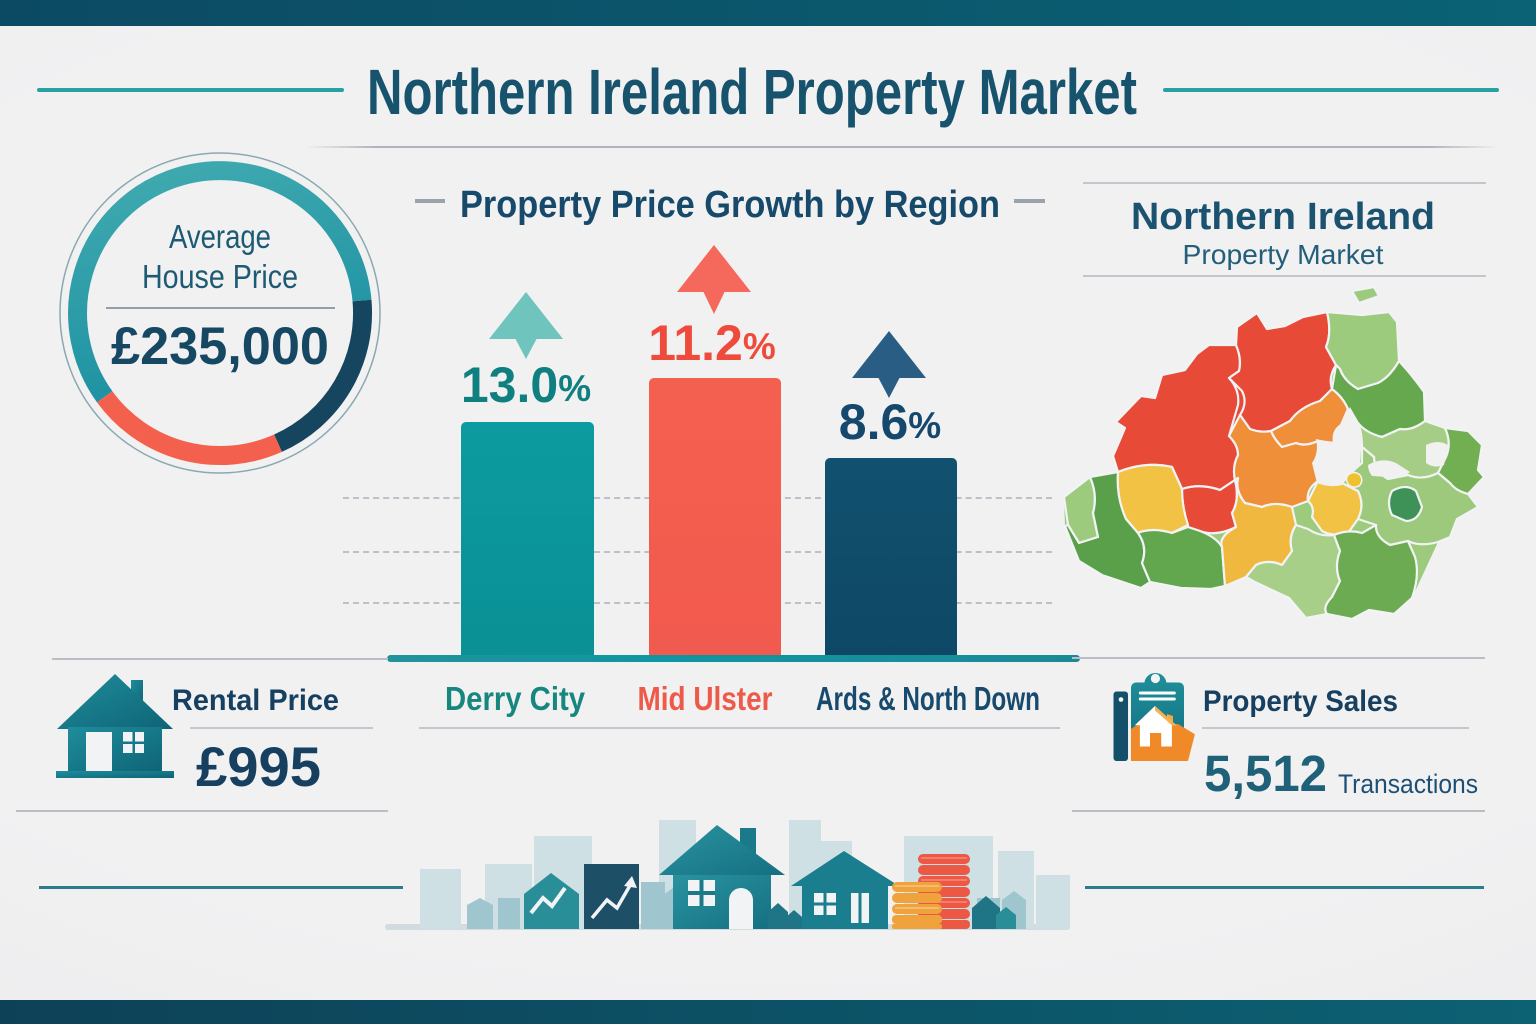 The height and width of the screenshot is (1024, 1536). What do you see at coordinates (1265, 773) in the screenshot?
I see `svg-text: 5,512` at bounding box center [1265, 773].